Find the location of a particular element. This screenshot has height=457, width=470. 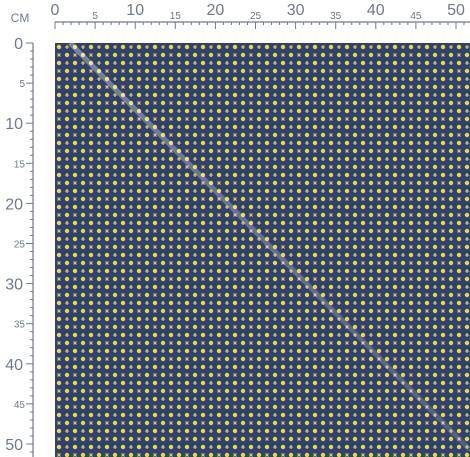

left-ruler-label: 45 is located at coordinates (20, 405).